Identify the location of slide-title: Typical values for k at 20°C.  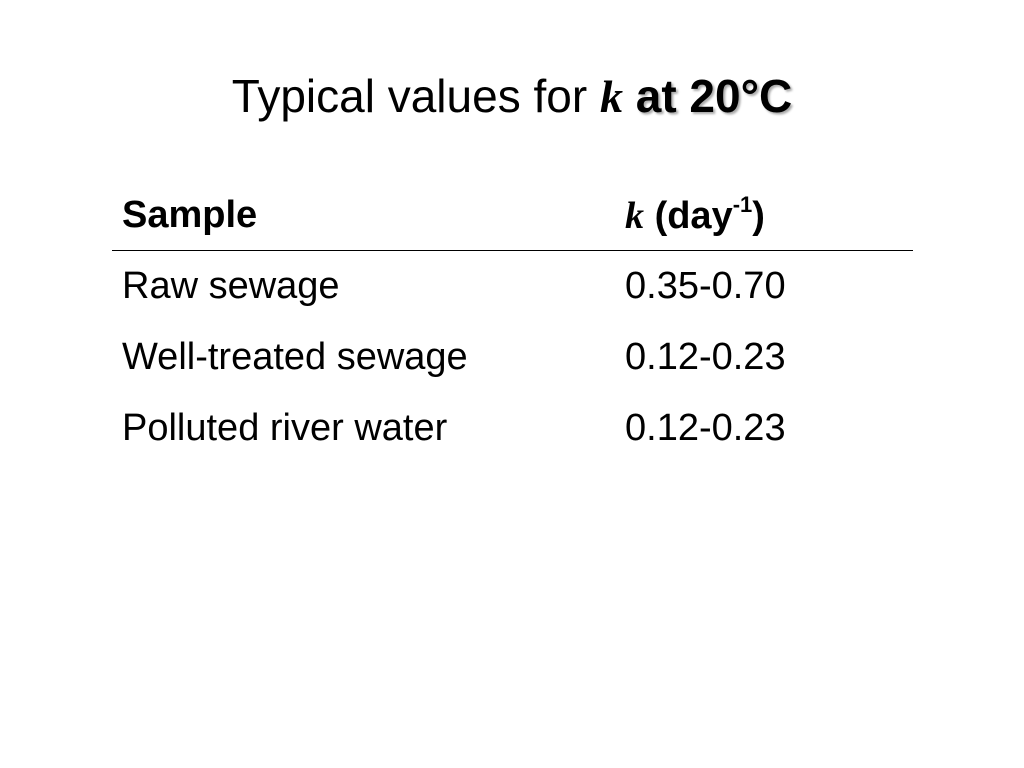
(512, 96).